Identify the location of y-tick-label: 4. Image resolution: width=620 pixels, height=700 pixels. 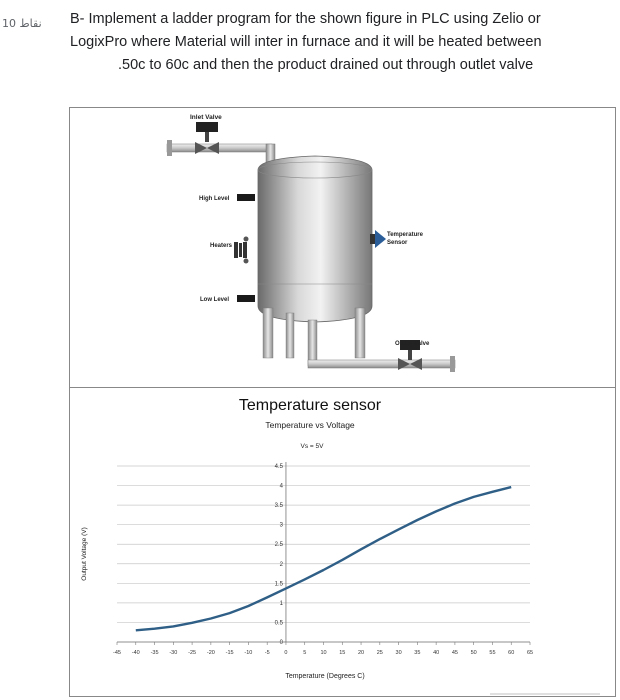
(282, 487).